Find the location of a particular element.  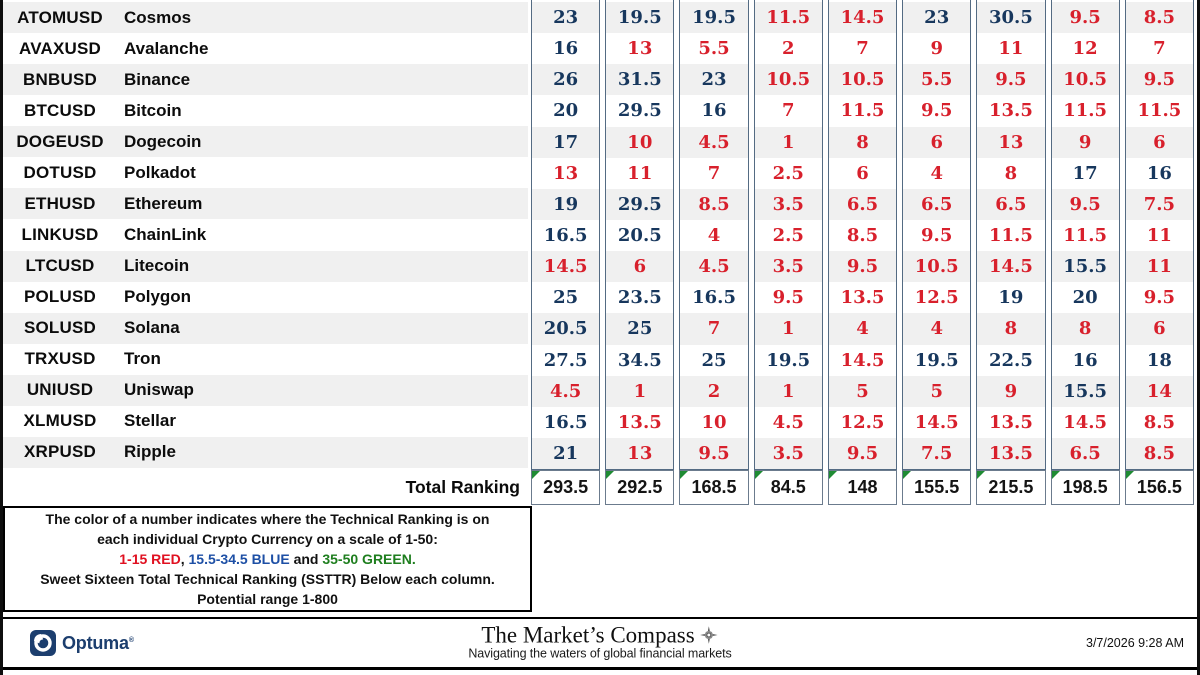

ranking-cell: 10 is located at coordinates (640, 142).